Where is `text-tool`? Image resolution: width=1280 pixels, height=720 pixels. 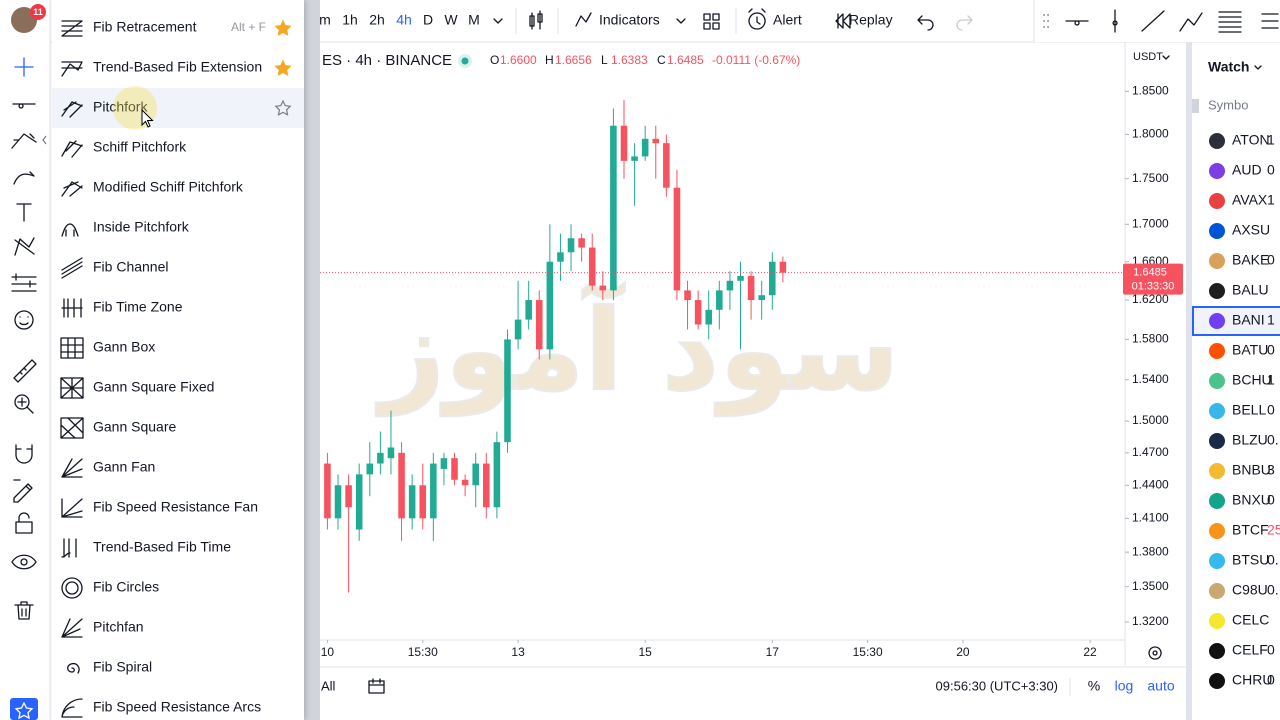 text-tool is located at coordinates (24, 212).